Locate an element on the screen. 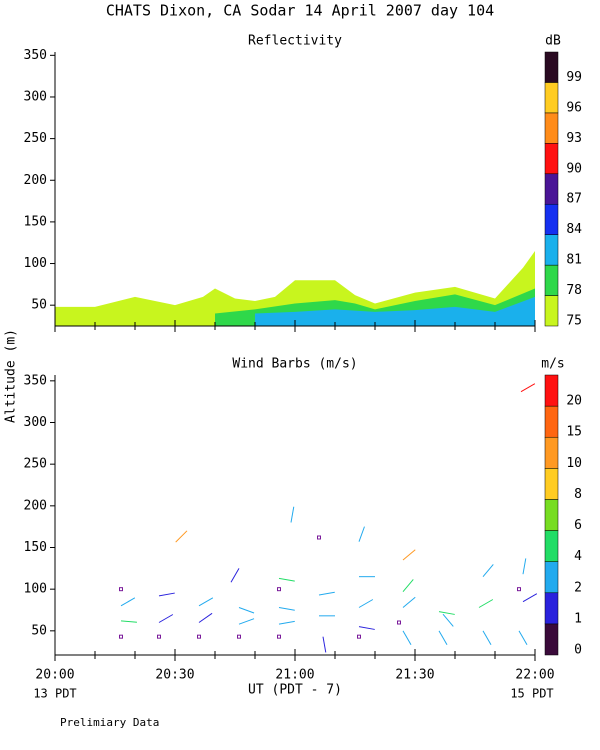  x-tick-label: 20:00 is located at coordinates (54, 675).